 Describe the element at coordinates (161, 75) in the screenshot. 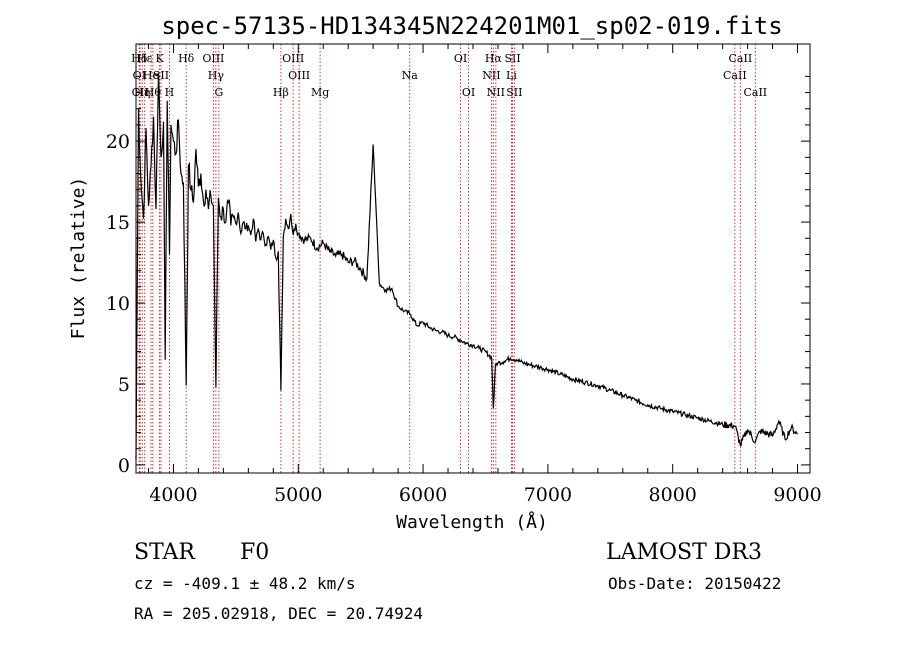

I see `line-label-SII: SII` at that location.